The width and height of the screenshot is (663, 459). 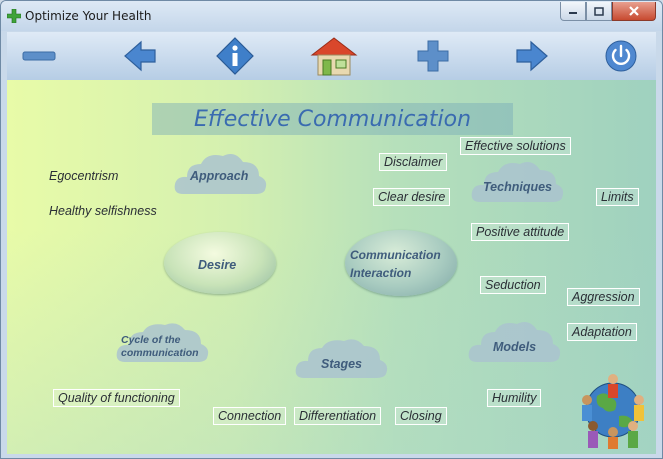 I want to click on techniques-node: Techniques, so click(x=517, y=187).